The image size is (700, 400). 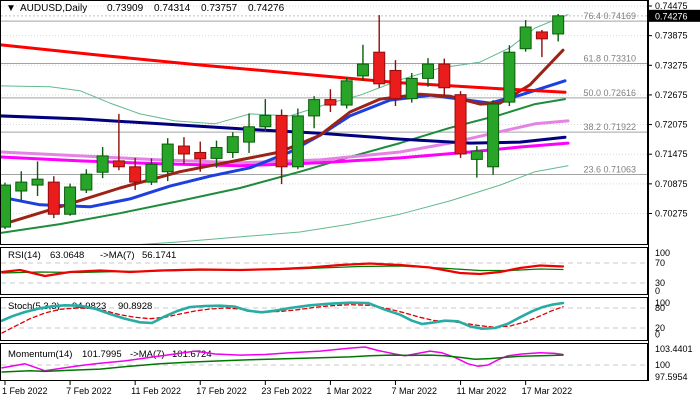 What do you see at coordinates (89, 391) in the screenshot?
I see `time-axis-label: 7 Feb 2022` at bounding box center [89, 391].